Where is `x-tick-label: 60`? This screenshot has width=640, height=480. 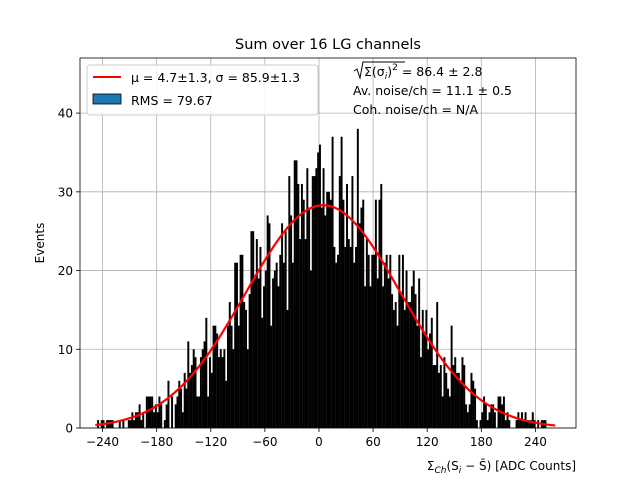 x-tick-label: 60 is located at coordinates (372, 442).